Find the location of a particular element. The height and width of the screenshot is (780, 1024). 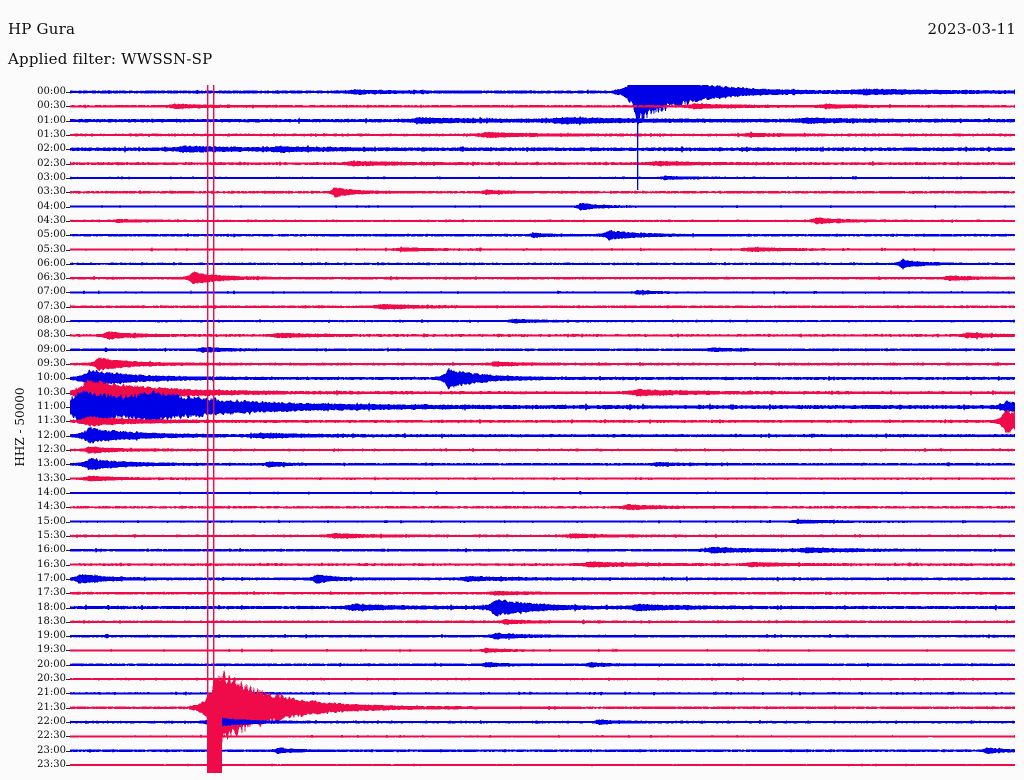

date-label: 2023-03-11 is located at coordinates (971, 29).